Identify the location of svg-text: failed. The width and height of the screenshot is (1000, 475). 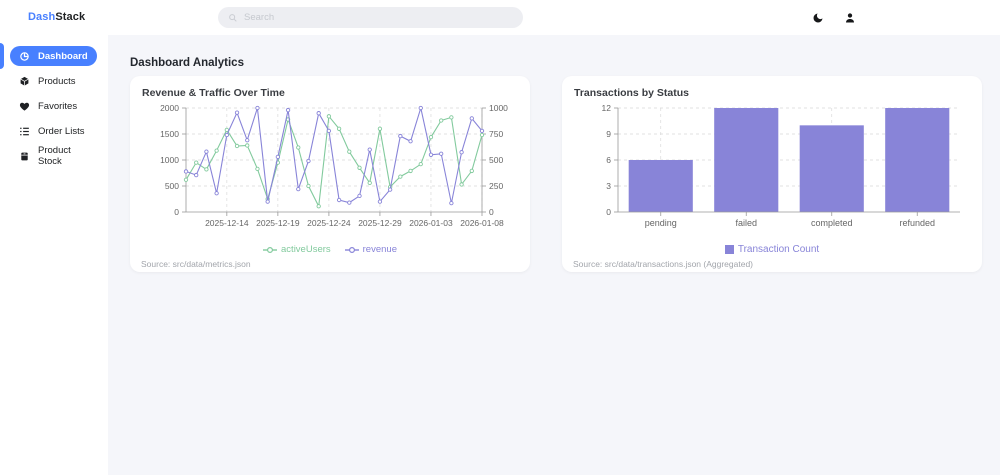
(746, 223).